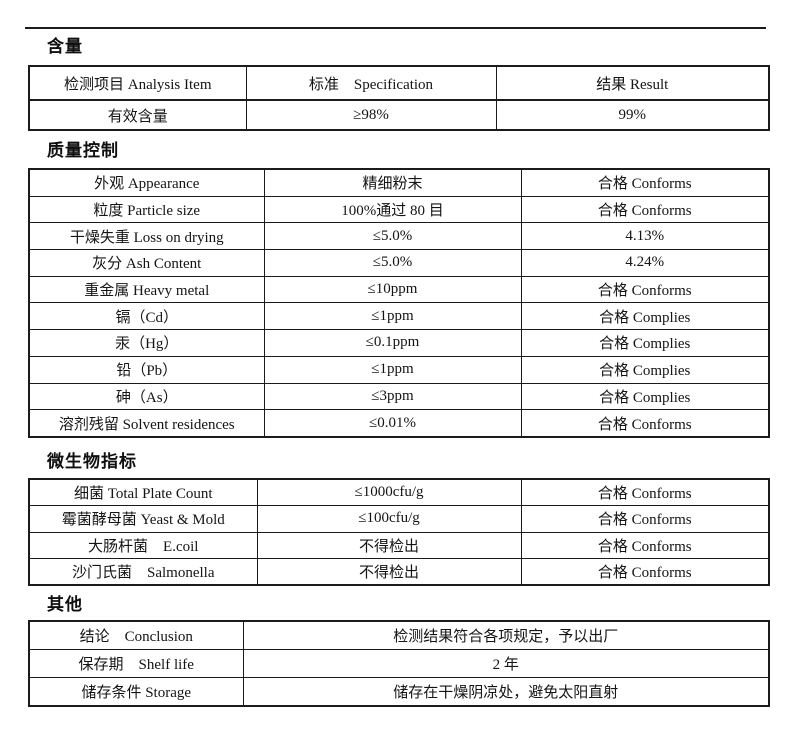 Image resolution: width=800 pixels, height=733 pixels. I want to click on cell-result: 4.13%, so click(645, 236).